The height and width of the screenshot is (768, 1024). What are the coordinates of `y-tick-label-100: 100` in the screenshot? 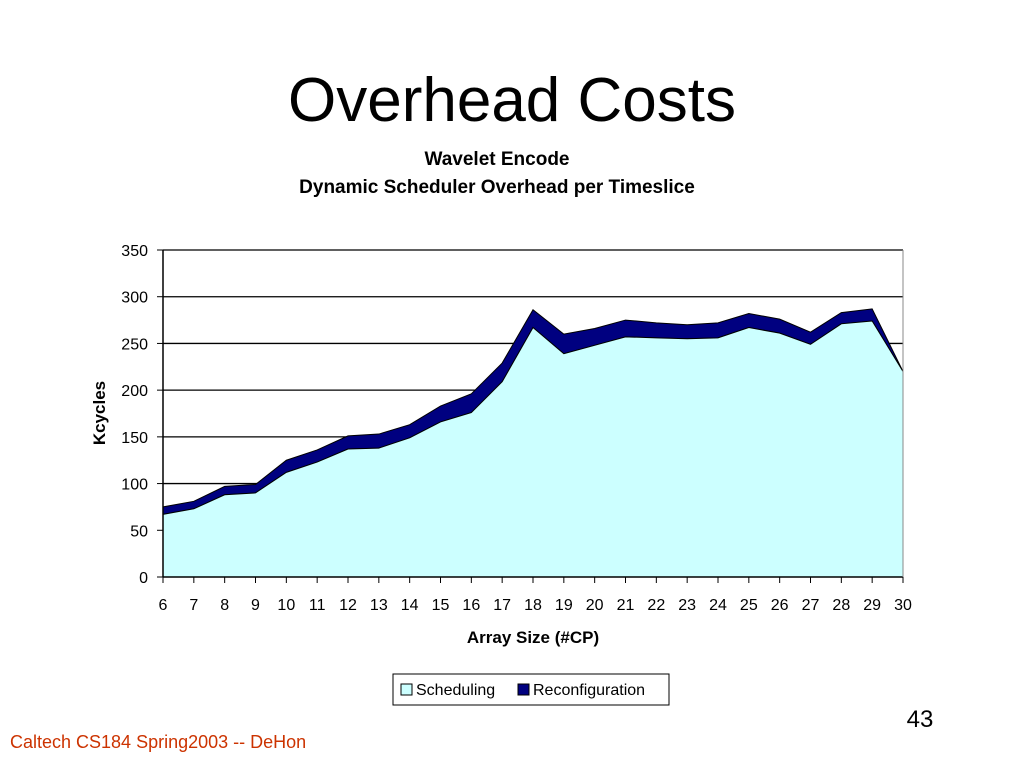 It's located at (134, 485).